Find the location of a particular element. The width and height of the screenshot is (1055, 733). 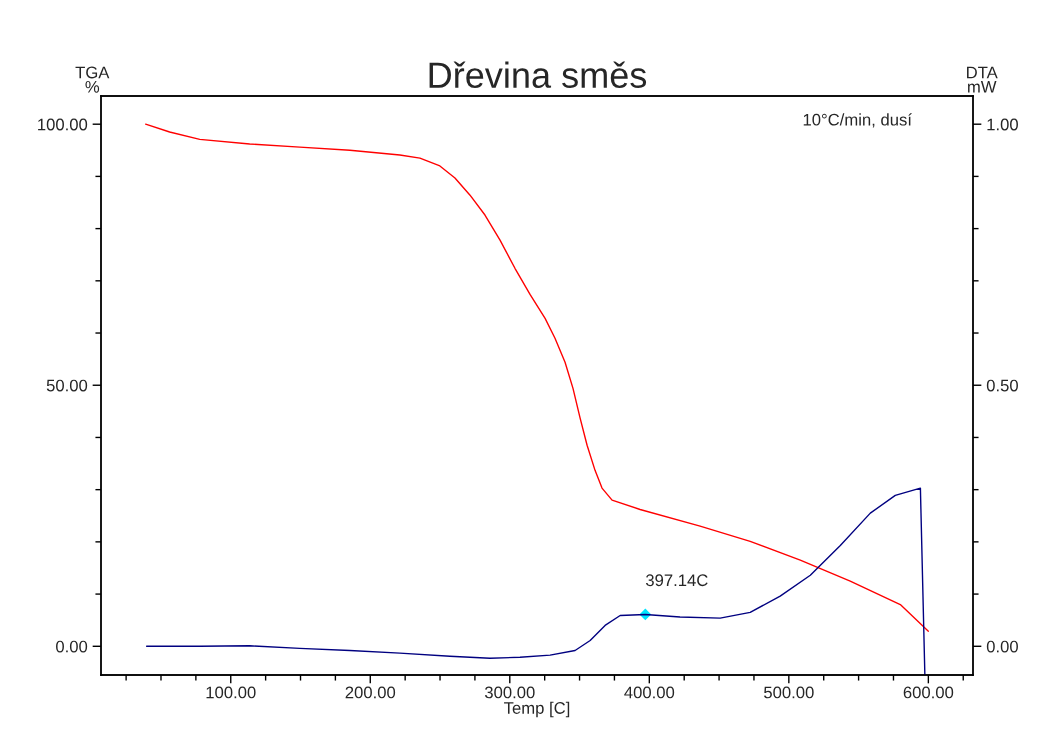

annotation: 10°C/min, dusí is located at coordinates (857, 120).